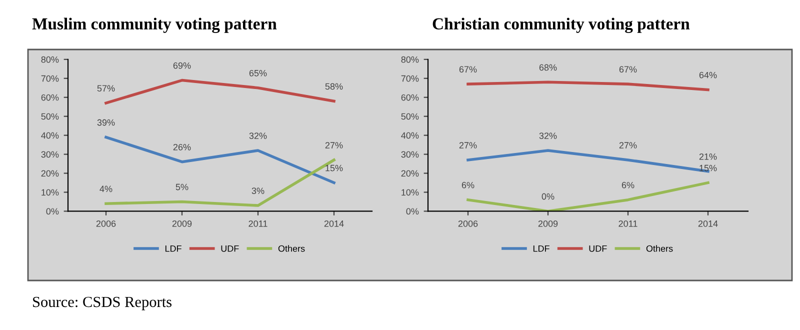 The image size is (800, 330). Describe the element at coordinates (154, 25) in the screenshot. I see `chart-title: Muslim community voting pattern` at that location.